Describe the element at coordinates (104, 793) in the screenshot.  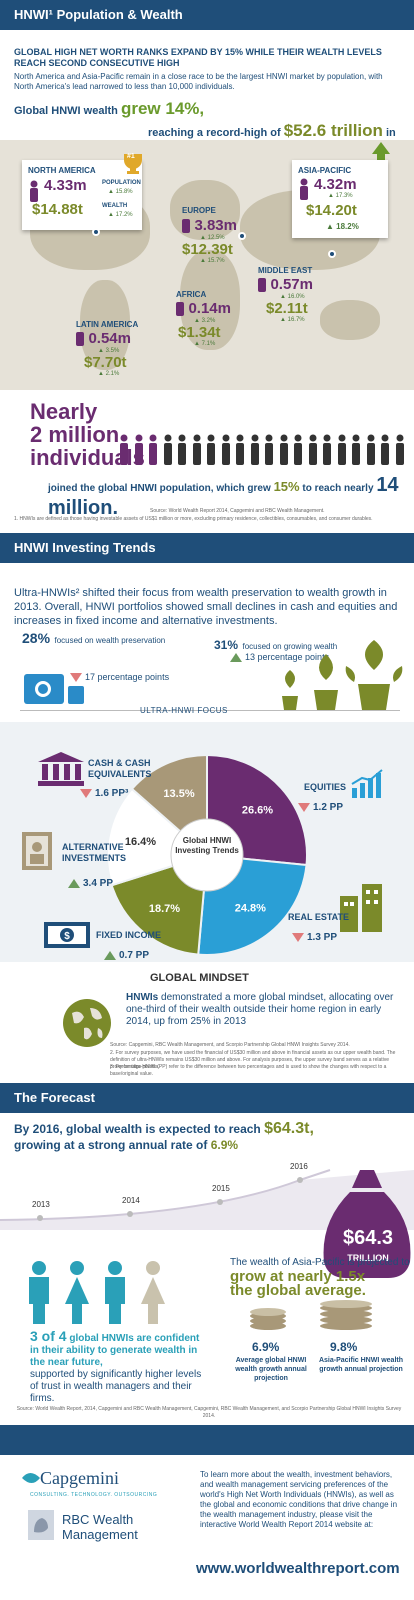
I see `cash-change: 1.6 PP³` at that location.